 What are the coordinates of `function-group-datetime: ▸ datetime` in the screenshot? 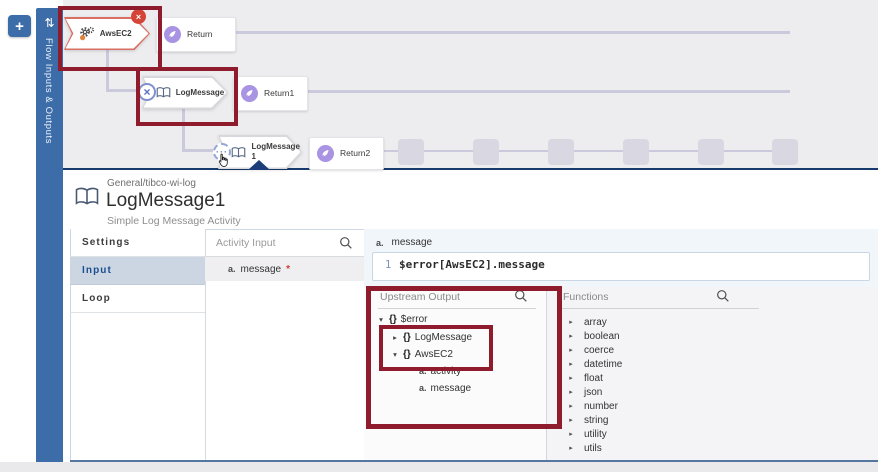 It's located at (594, 364).